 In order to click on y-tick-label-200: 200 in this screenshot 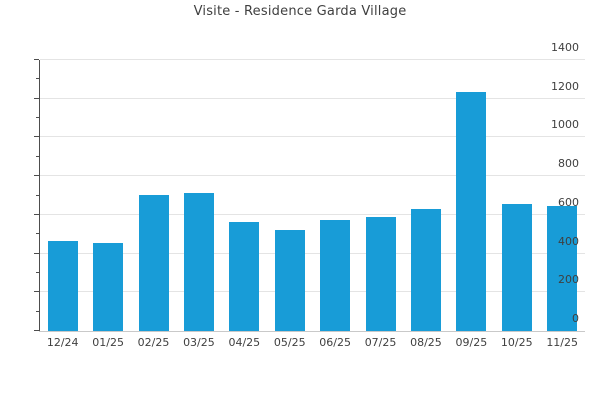, I will do `click(568, 280)`.